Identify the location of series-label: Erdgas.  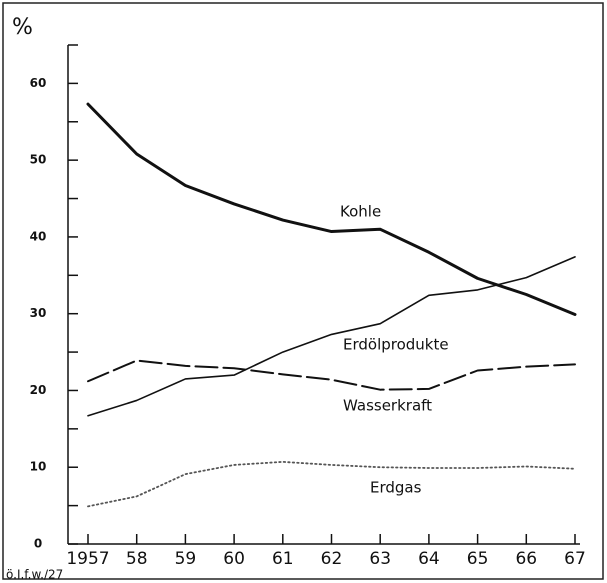
(396, 488).